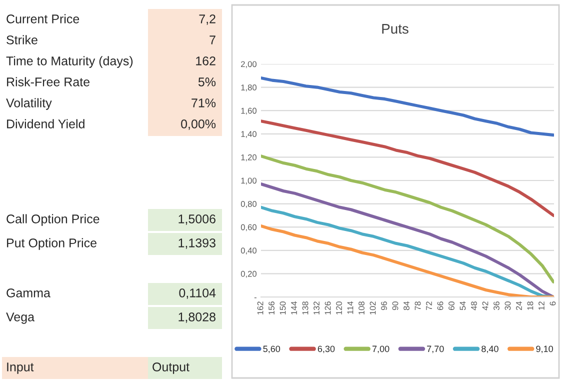 Image resolution: width=562 pixels, height=382 pixels. What do you see at coordinates (395, 29) in the screenshot?
I see `chart-title: Puts` at bounding box center [395, 29].